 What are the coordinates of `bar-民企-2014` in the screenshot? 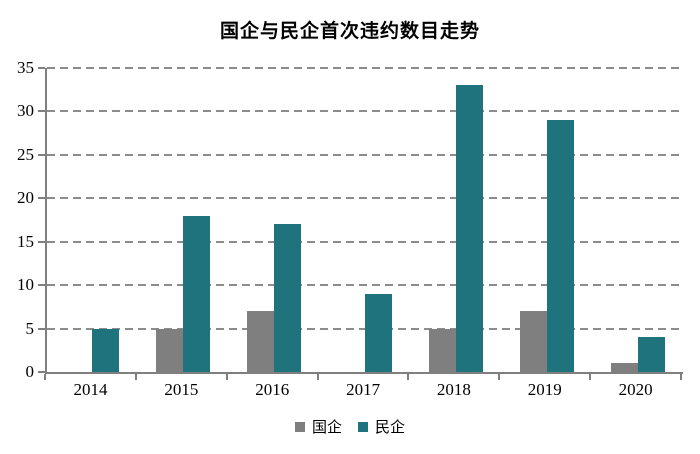 It's located at (106, 350).